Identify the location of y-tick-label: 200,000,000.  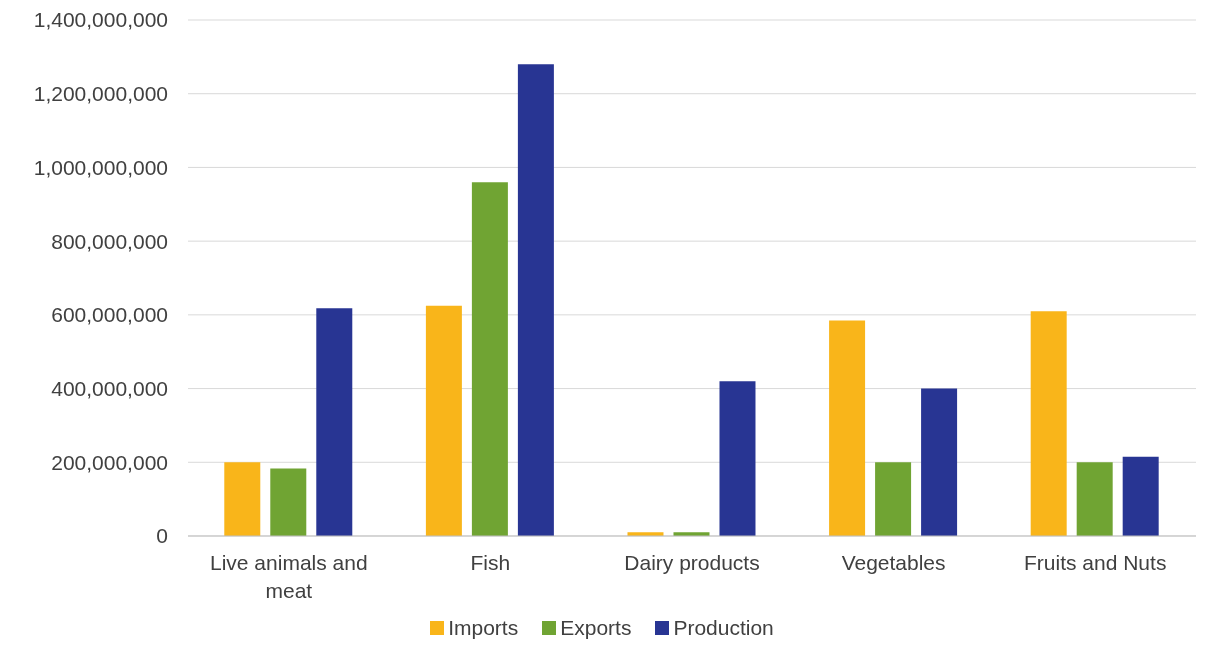
(109, 462).